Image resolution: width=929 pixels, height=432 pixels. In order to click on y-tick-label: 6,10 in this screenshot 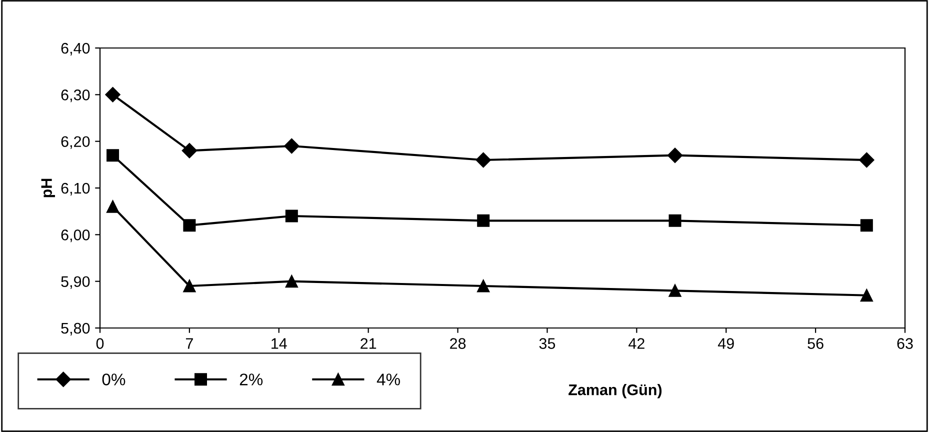, I will do `click(75, 189)`.